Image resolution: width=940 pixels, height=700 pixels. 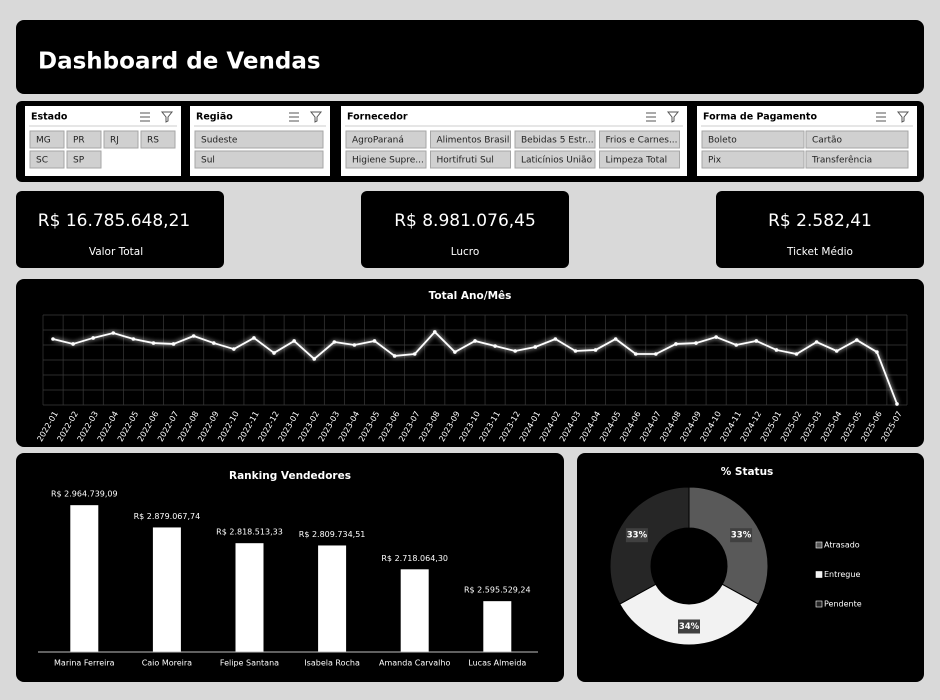 I want to click on kpi-value: R$ 16.785.648,21, so click(x=114, y=221).